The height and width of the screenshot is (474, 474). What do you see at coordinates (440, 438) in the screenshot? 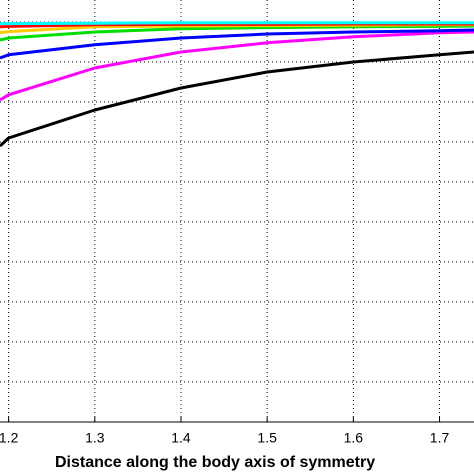
I see `x-tick-label: 1.7` at bounding box center [440, 438].